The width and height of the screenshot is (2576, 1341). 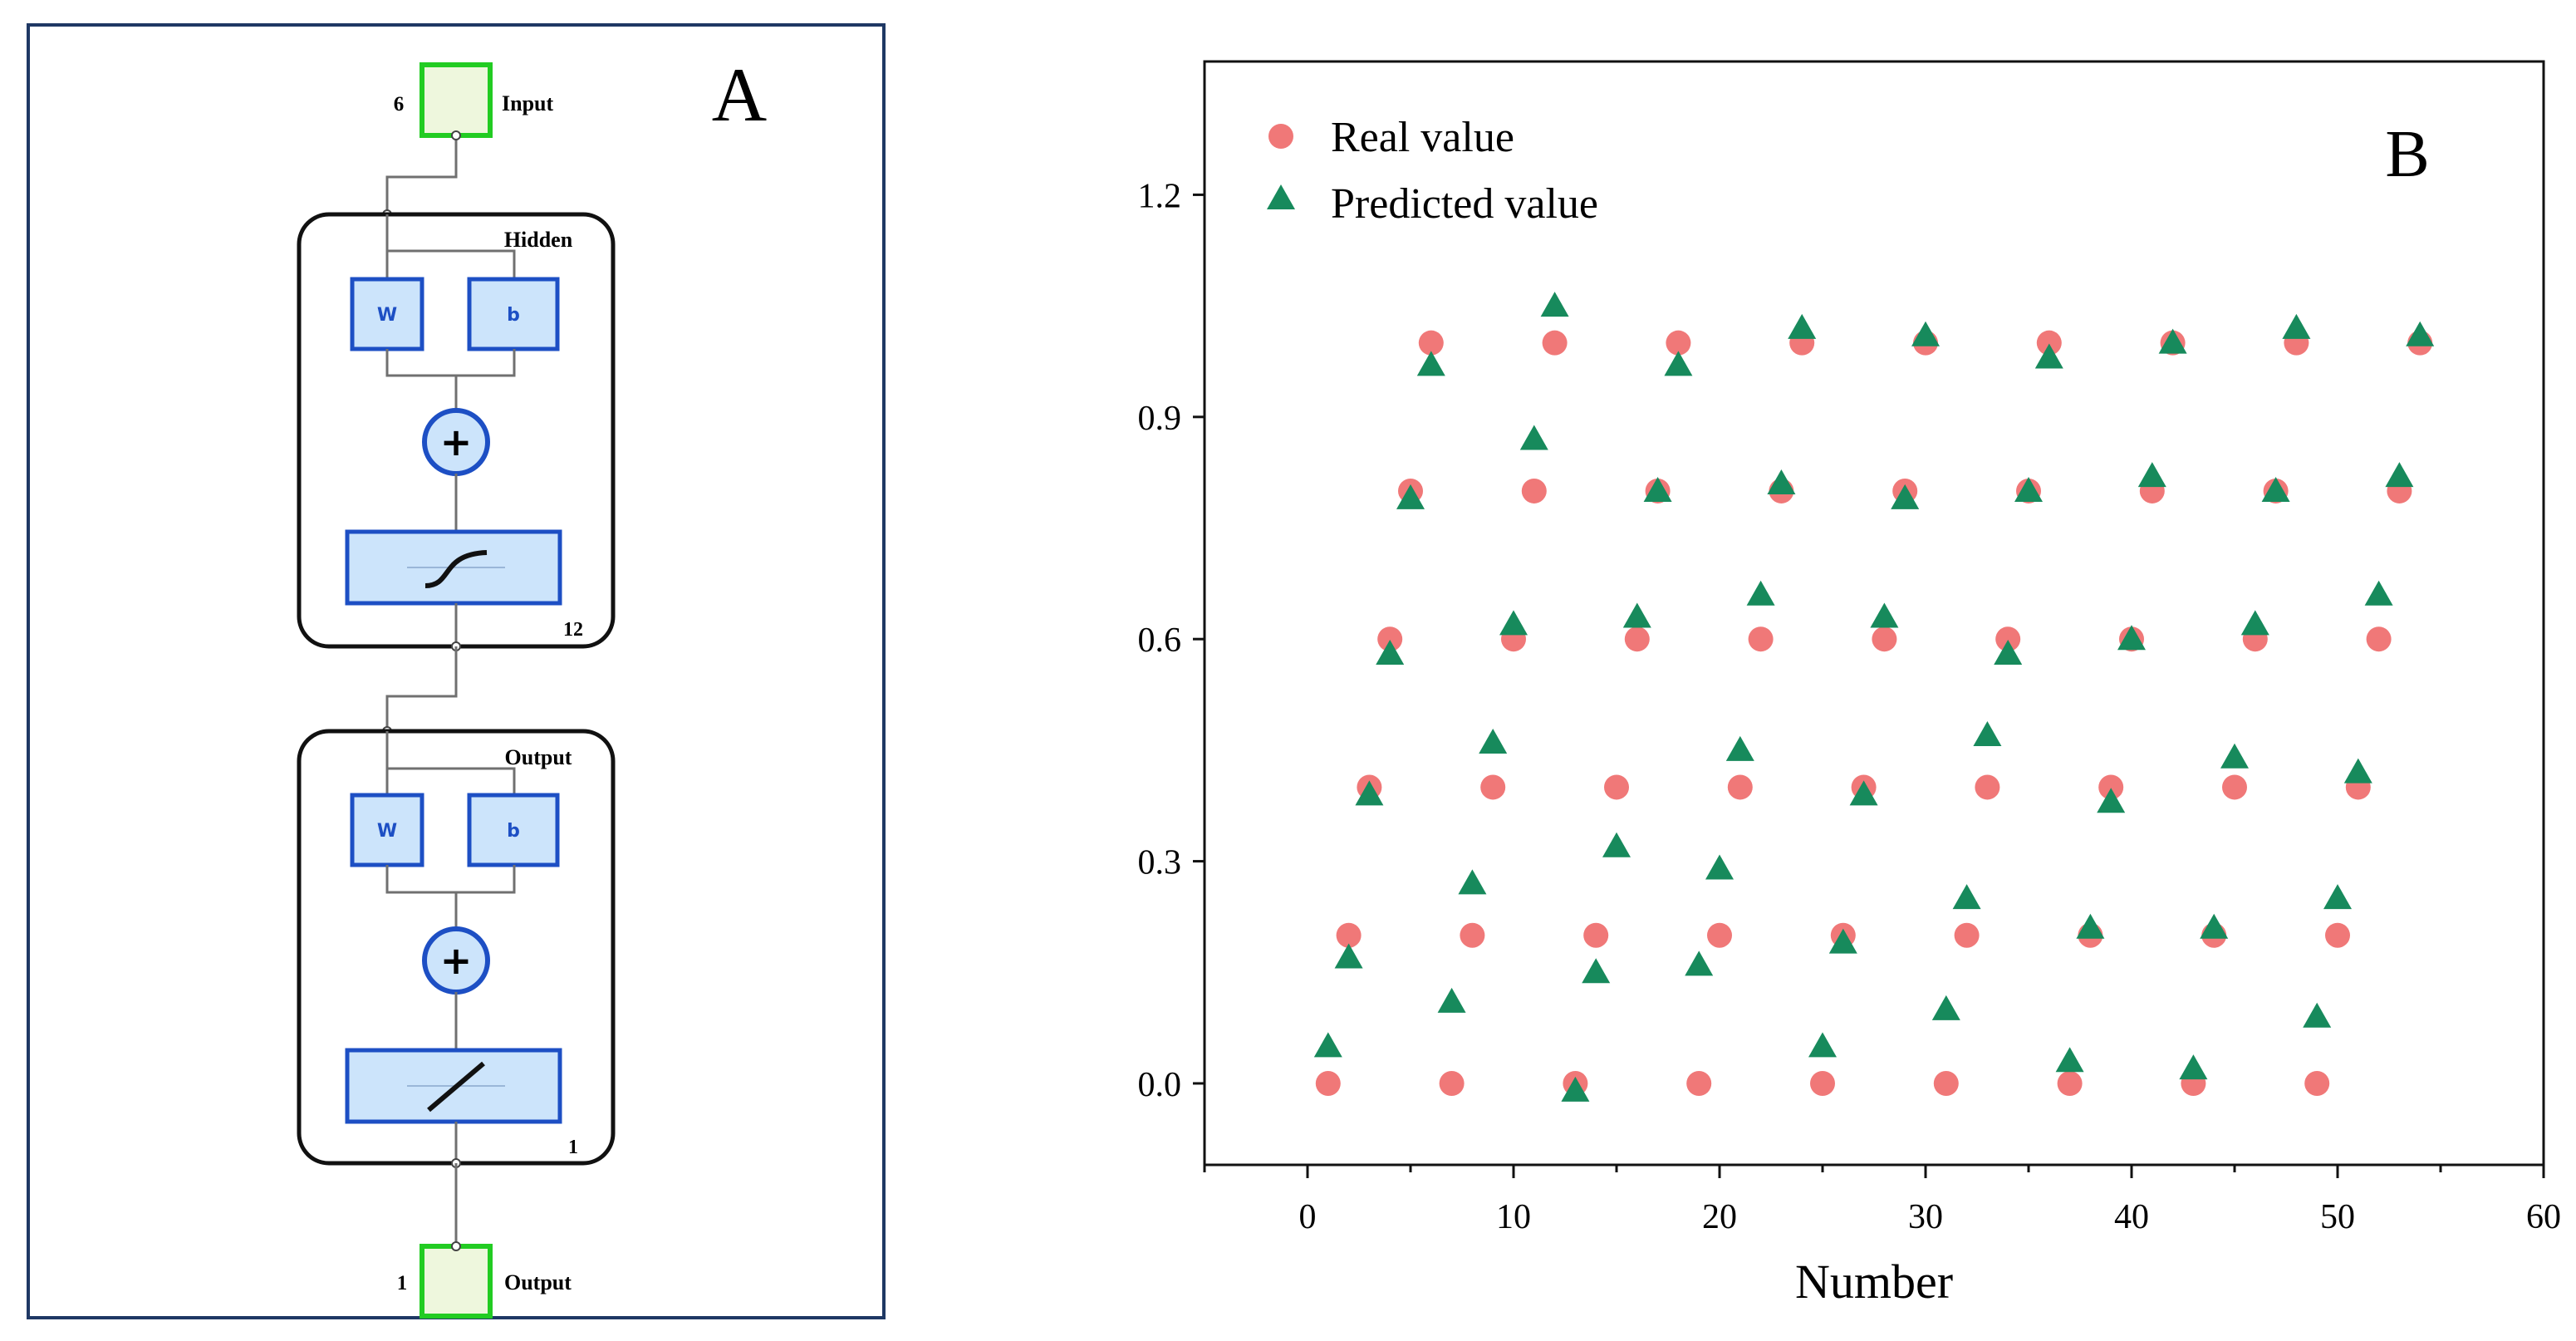 I want to click on legend: Real value Predicted value, so click(x=1432, y=171).